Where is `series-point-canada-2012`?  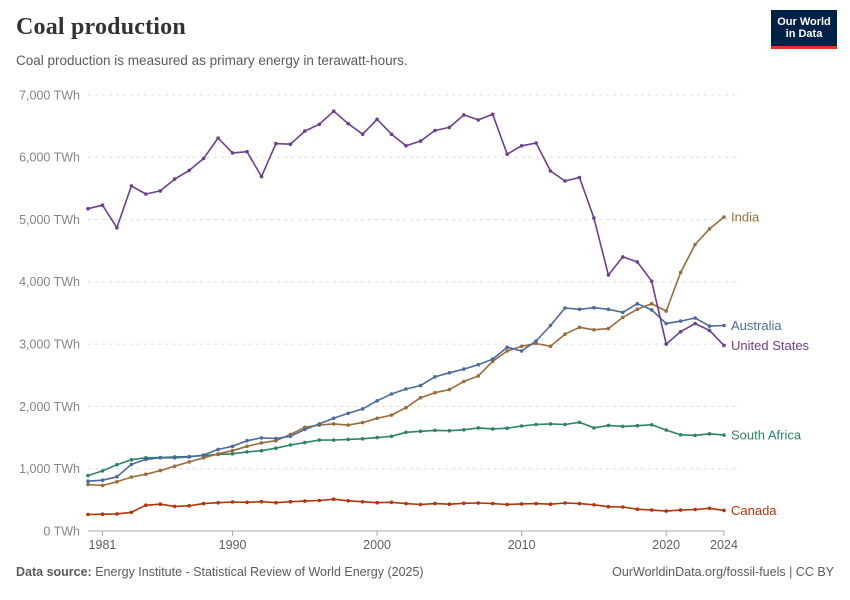 series-point-canada-2012 is located at coordinates (550, 504).